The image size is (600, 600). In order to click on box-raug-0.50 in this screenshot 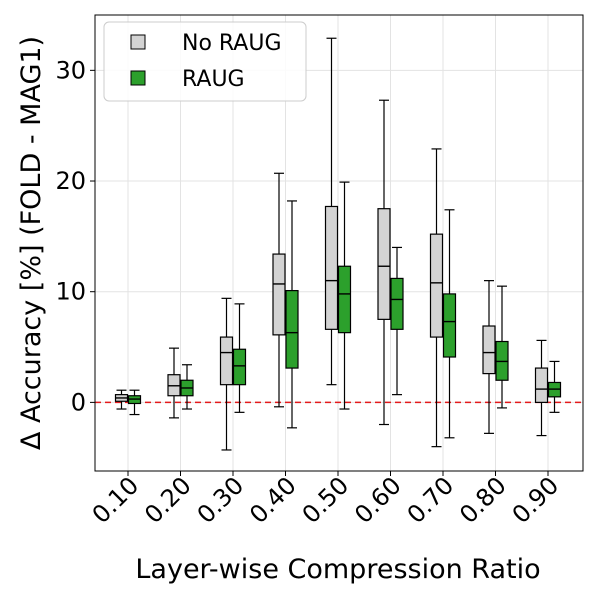, I will do `click(344, 295)`.